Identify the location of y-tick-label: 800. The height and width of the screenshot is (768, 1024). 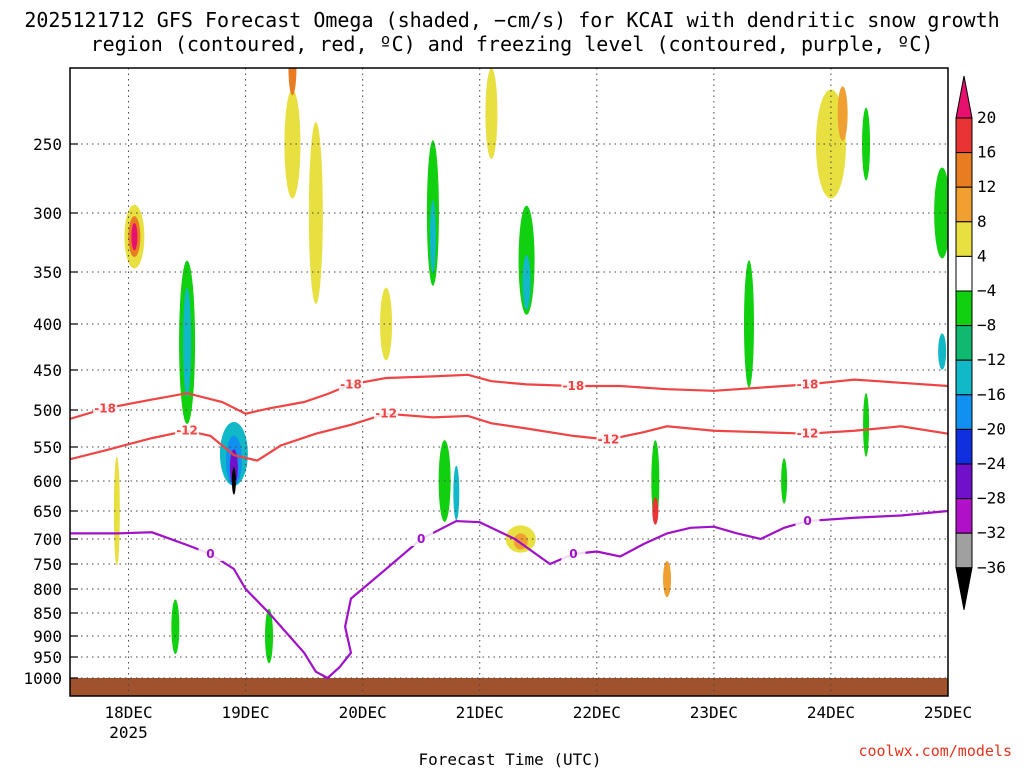
(47, 589).